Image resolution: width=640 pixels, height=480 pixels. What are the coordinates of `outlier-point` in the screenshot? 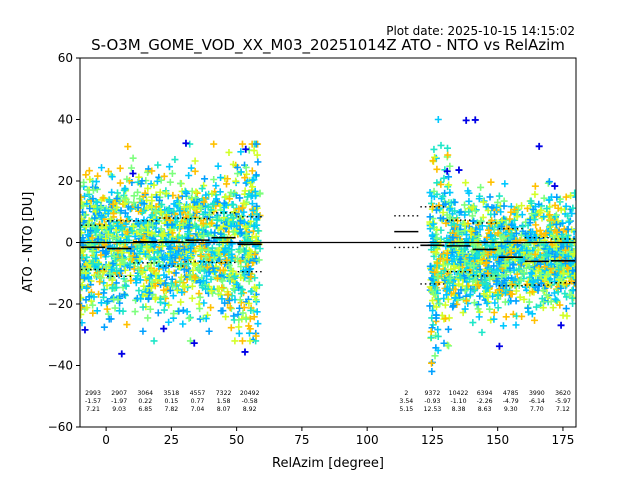 It's located at (246, 149).